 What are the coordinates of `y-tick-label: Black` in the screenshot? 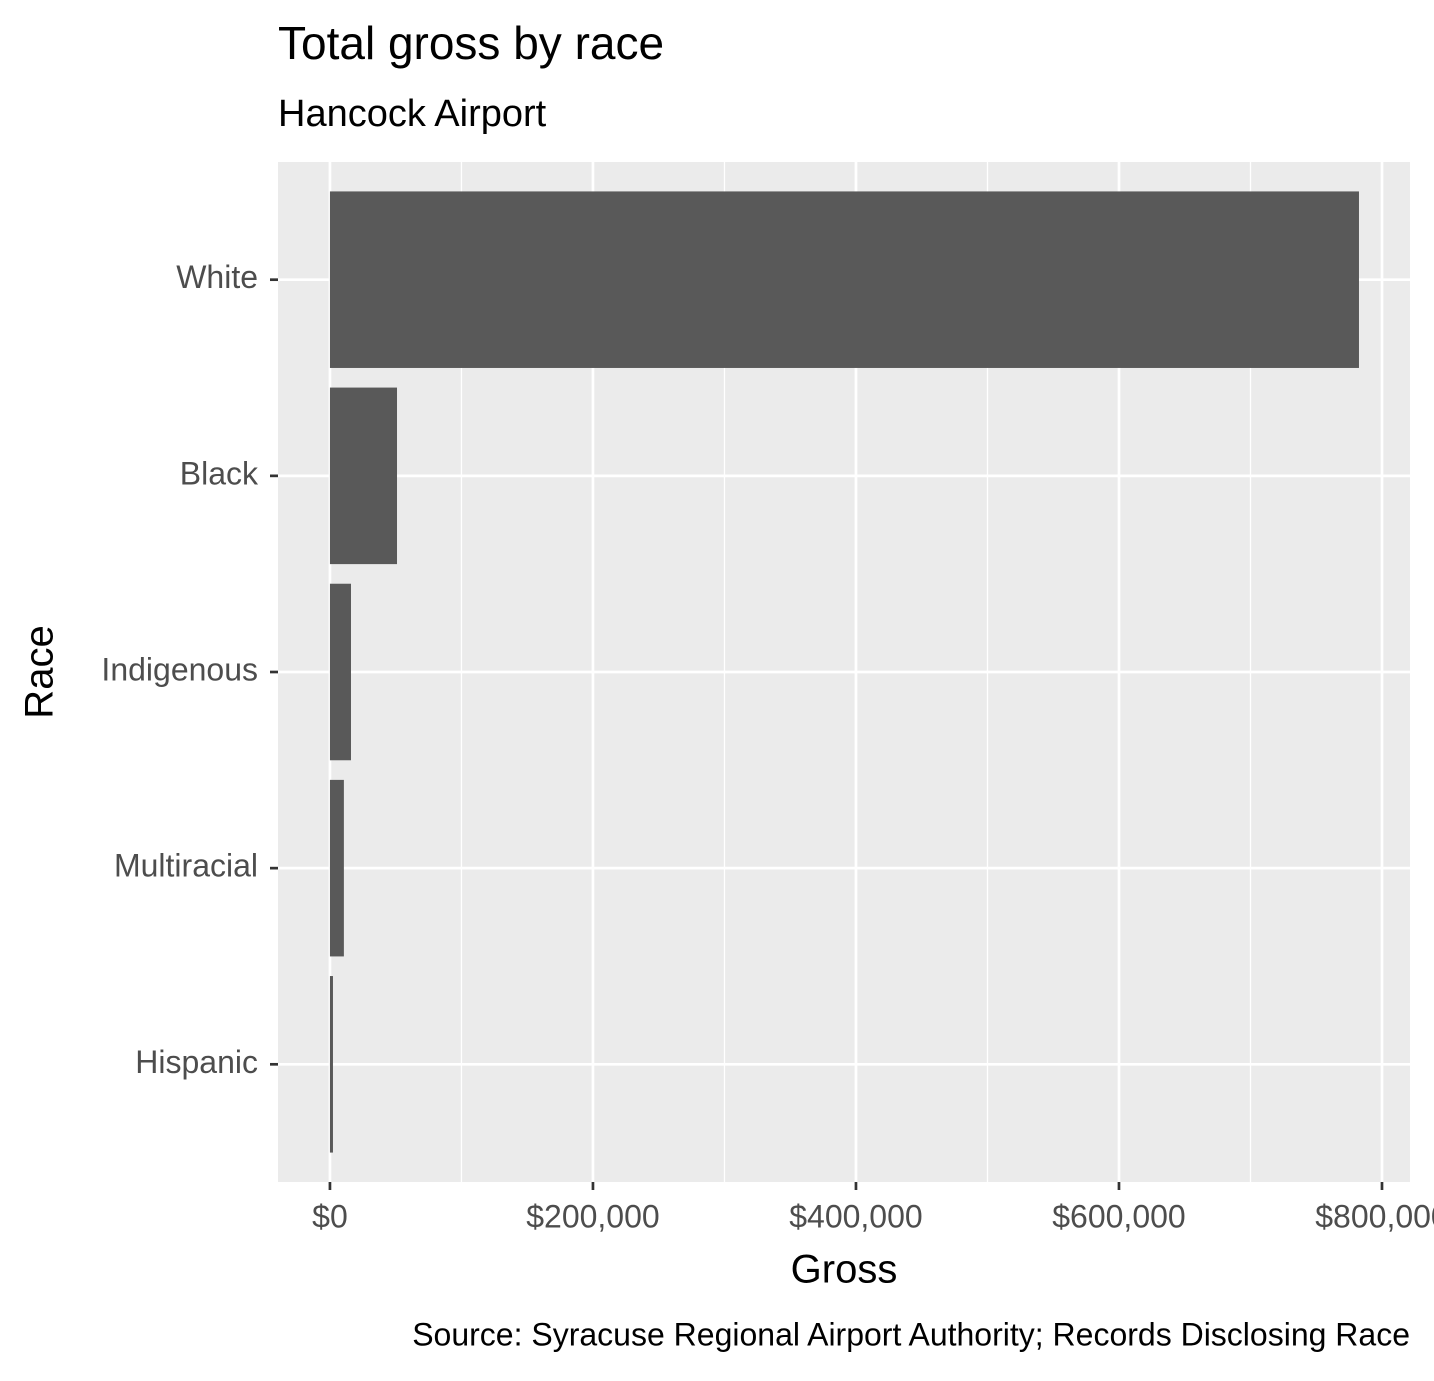 It's located at (219, 473).